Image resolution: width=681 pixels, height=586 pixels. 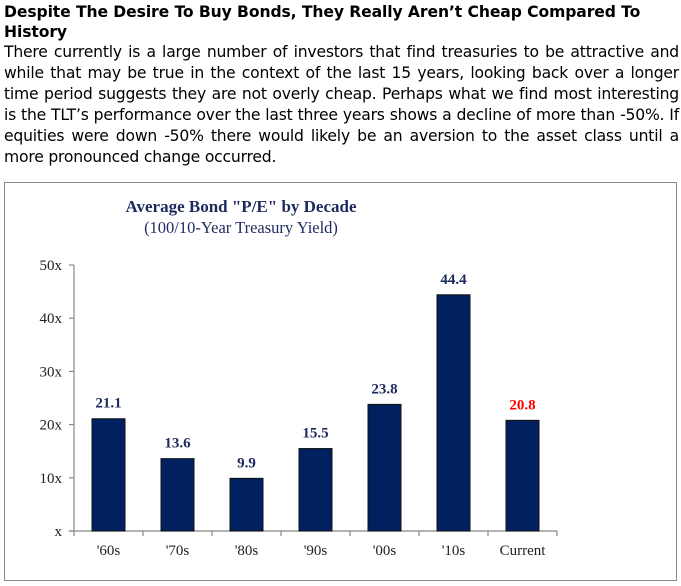 What do you see at coordinates (177, 444) in the screenshot?
I see `data-label: 13.6` at bounding box center [177, 444].